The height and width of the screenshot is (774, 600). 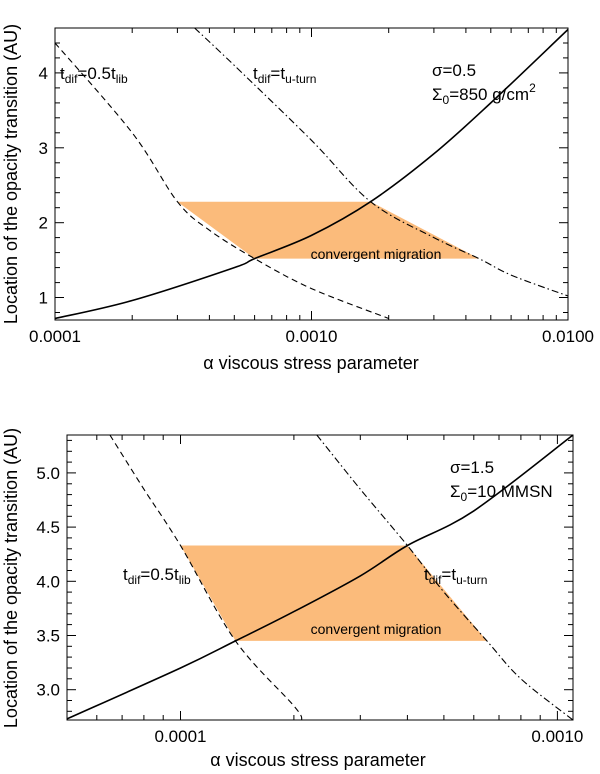 I want to click on label-surface-density: Σ0=10 MMSN, so click(x=501, y=493).